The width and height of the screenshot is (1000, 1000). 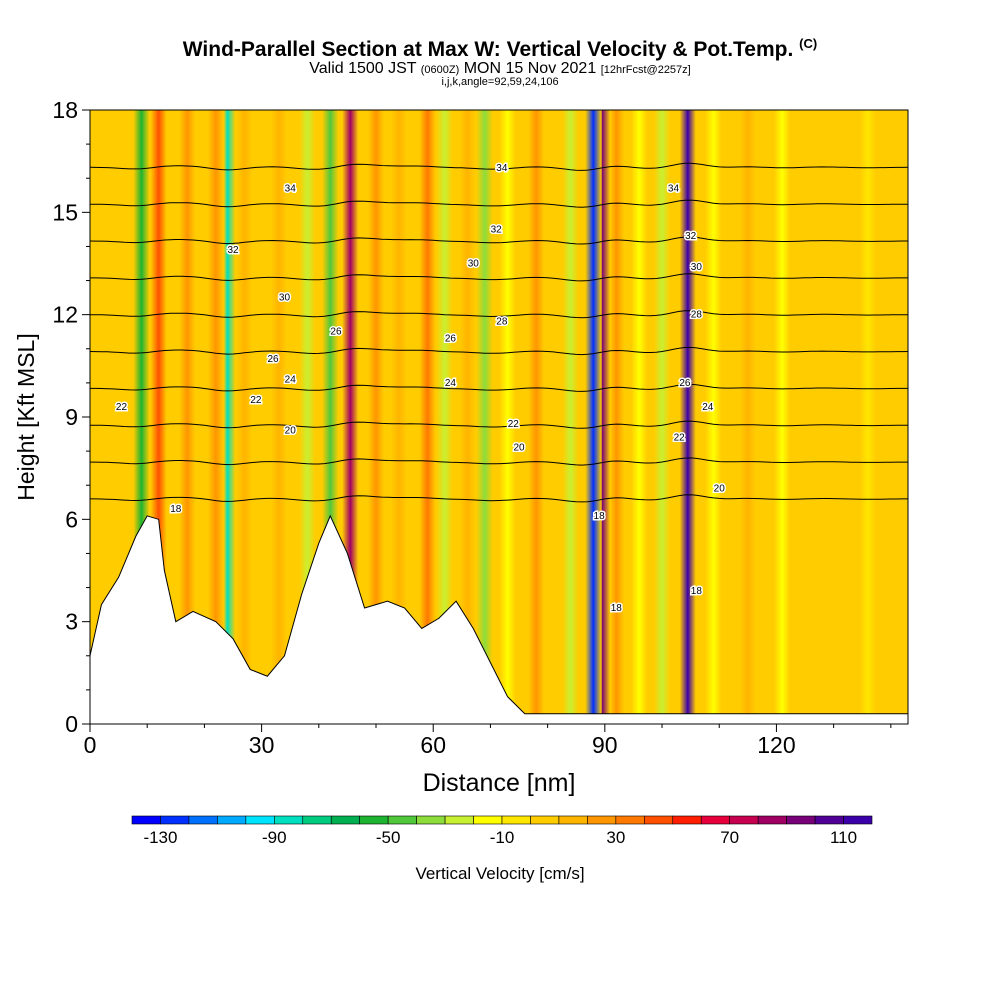 I want to click on colorbar, so click(x=502, y=820).